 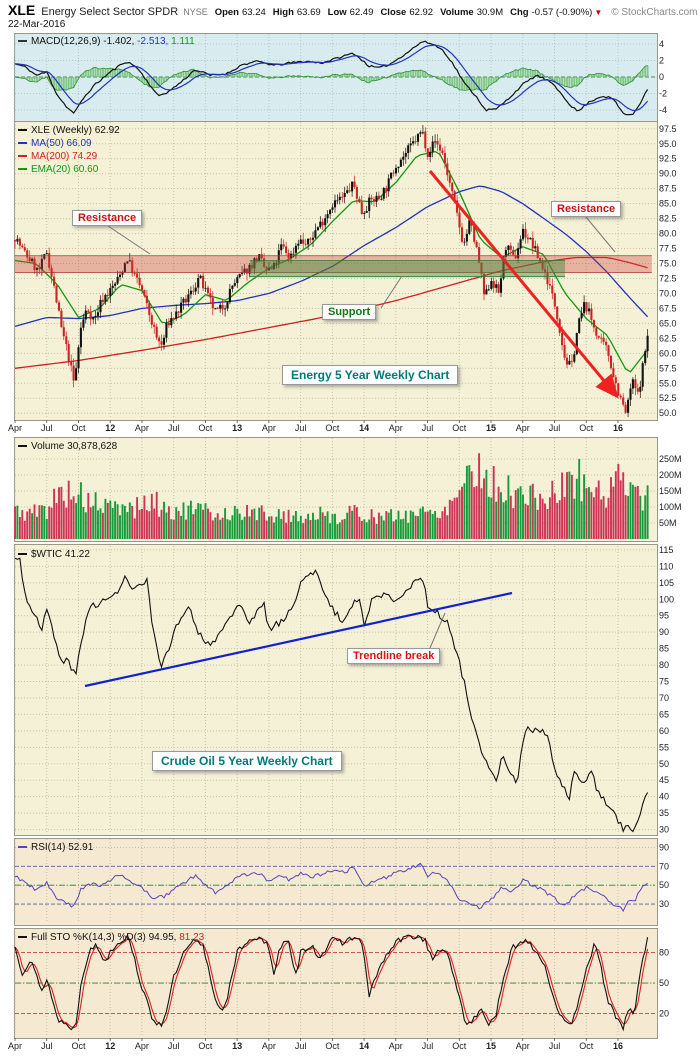 I want to click on y-axis-tick-label: 4, so click(x=661, y=44).